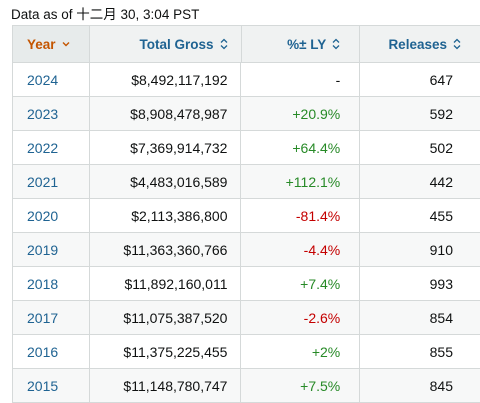 Image resolution: width=480 pixels, height=403 pixels. Describe the element at coordinates (441, 79) in the screenshot. I see `releases-cell: 647` at that location.